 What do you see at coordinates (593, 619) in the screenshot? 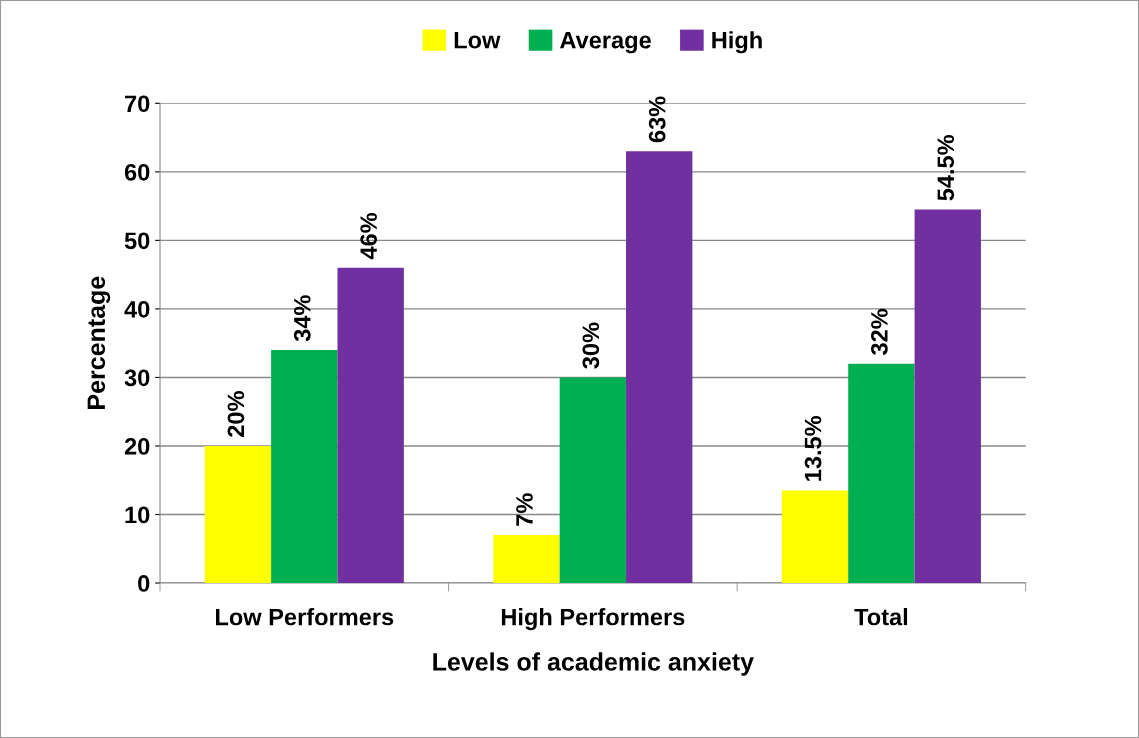
I see `x-tick-label: High Performers` at bounding box center [593, 619].